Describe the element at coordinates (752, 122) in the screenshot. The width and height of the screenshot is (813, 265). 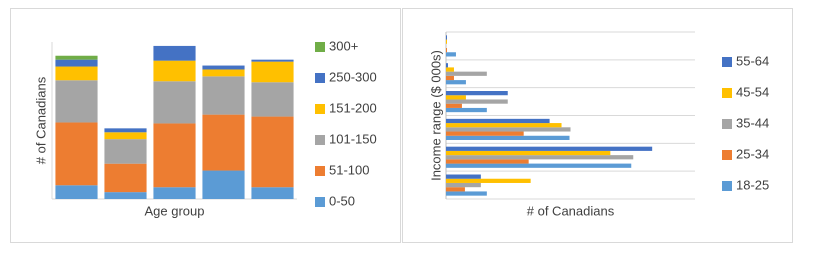
I see `legend-label: 35-44` at that location.